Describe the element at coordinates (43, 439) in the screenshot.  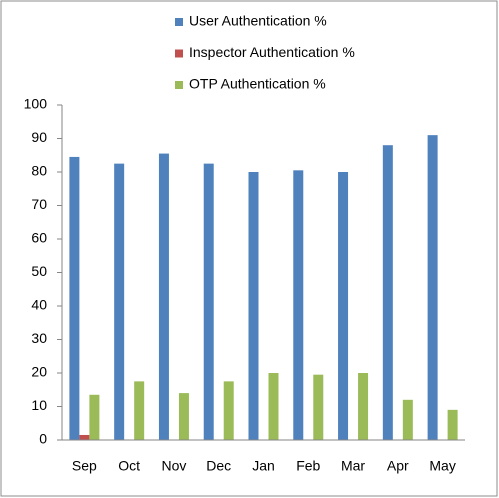
I see `y-tick-label: 0` at that location.